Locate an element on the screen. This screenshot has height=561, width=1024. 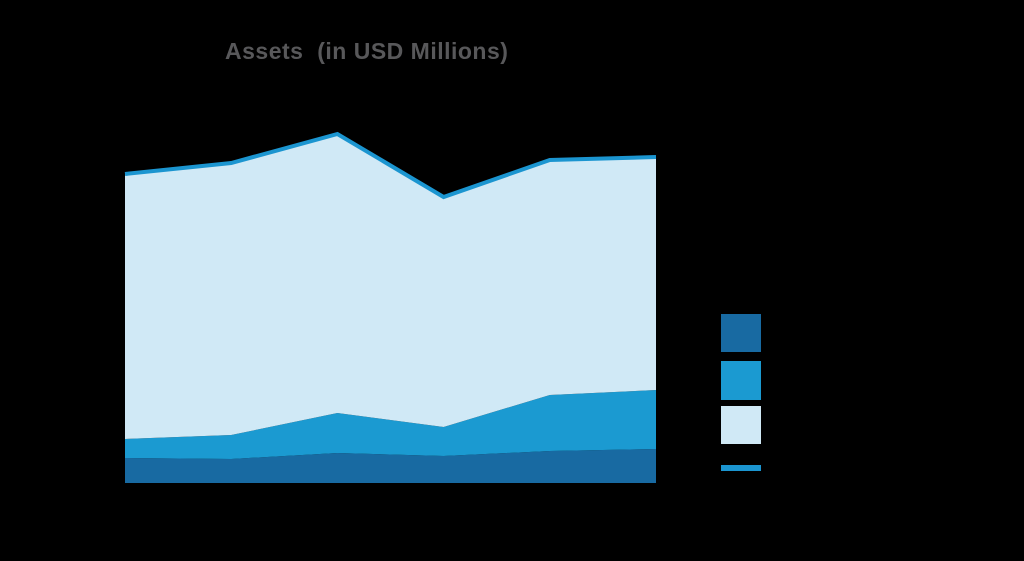
legend-line-swatch is located at coordinates (741, 468).